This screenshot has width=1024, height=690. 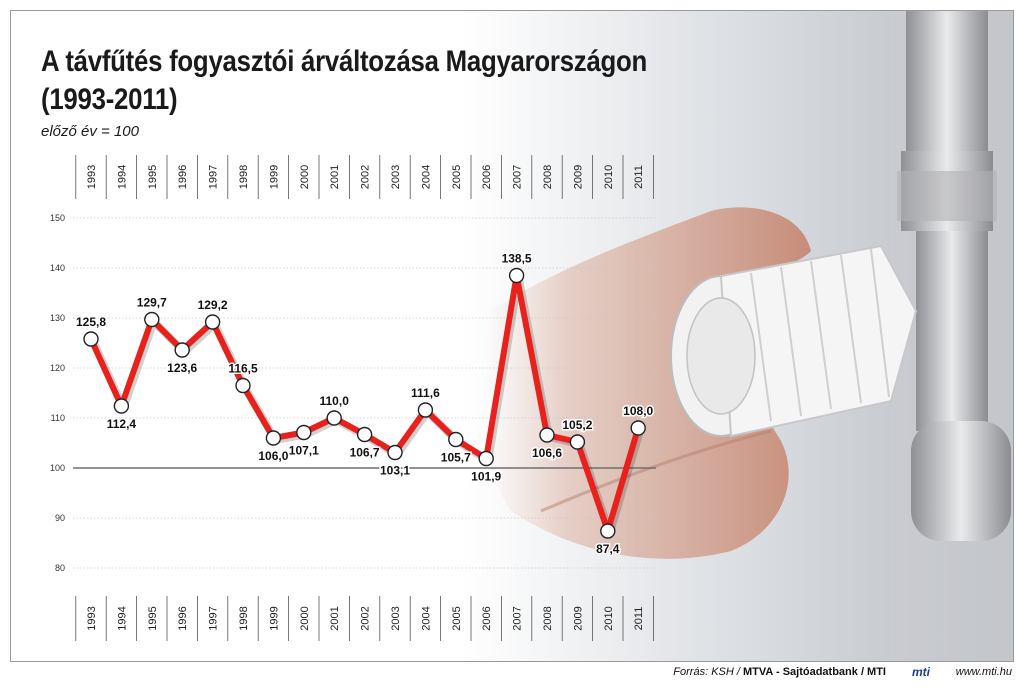 I want to click on data-label: 123,6, so click(x=182, y=368).